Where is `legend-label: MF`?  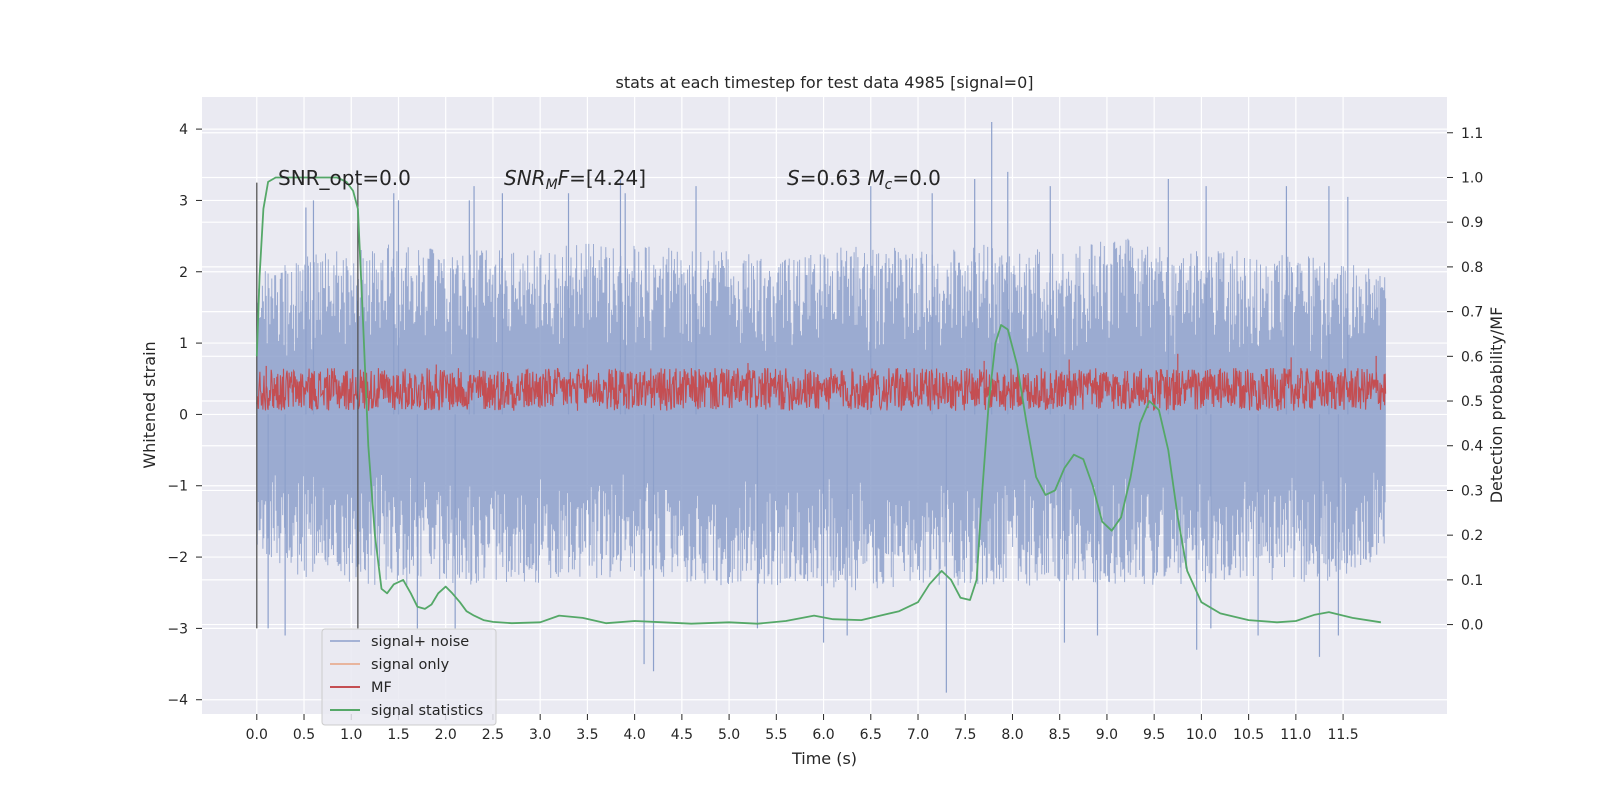
legend-label: MF is located at coordinates (381, 688).